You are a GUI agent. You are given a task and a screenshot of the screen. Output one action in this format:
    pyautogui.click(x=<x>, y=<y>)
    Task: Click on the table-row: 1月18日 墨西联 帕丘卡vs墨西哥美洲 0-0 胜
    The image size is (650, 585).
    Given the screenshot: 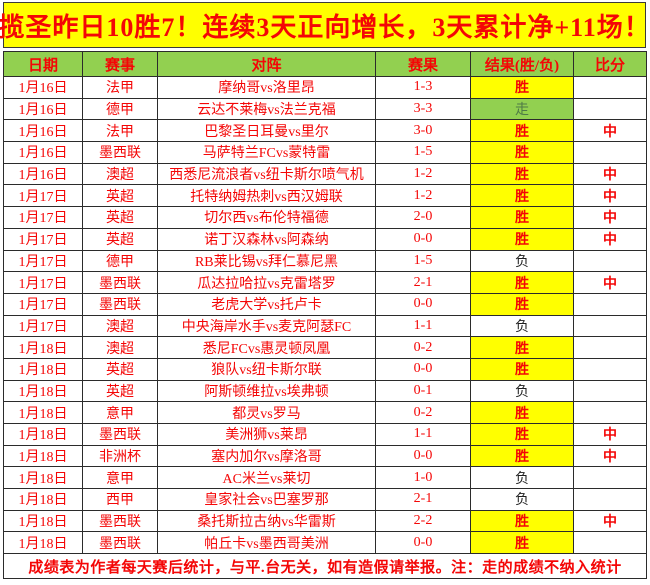 What is the action you would take?
    pyautogui.click(x=325, y=543)
    